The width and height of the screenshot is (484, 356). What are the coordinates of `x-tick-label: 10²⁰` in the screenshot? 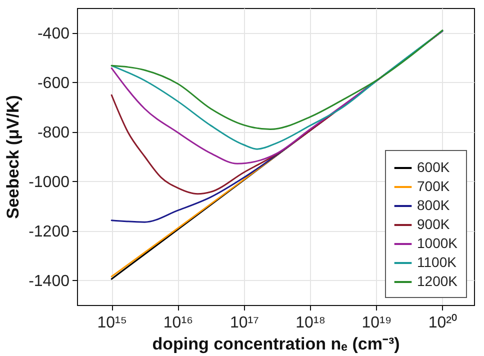 It's located at (443, 323).